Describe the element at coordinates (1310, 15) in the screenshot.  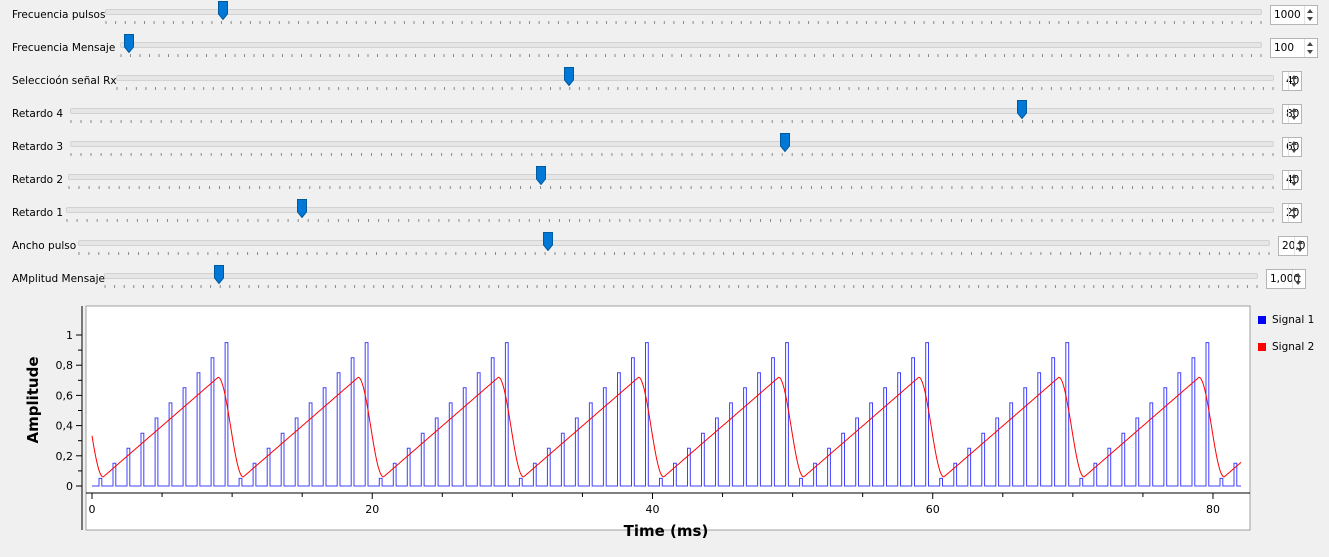
I see `spinbox-arrows-frecuencia-pulsos` at that location.